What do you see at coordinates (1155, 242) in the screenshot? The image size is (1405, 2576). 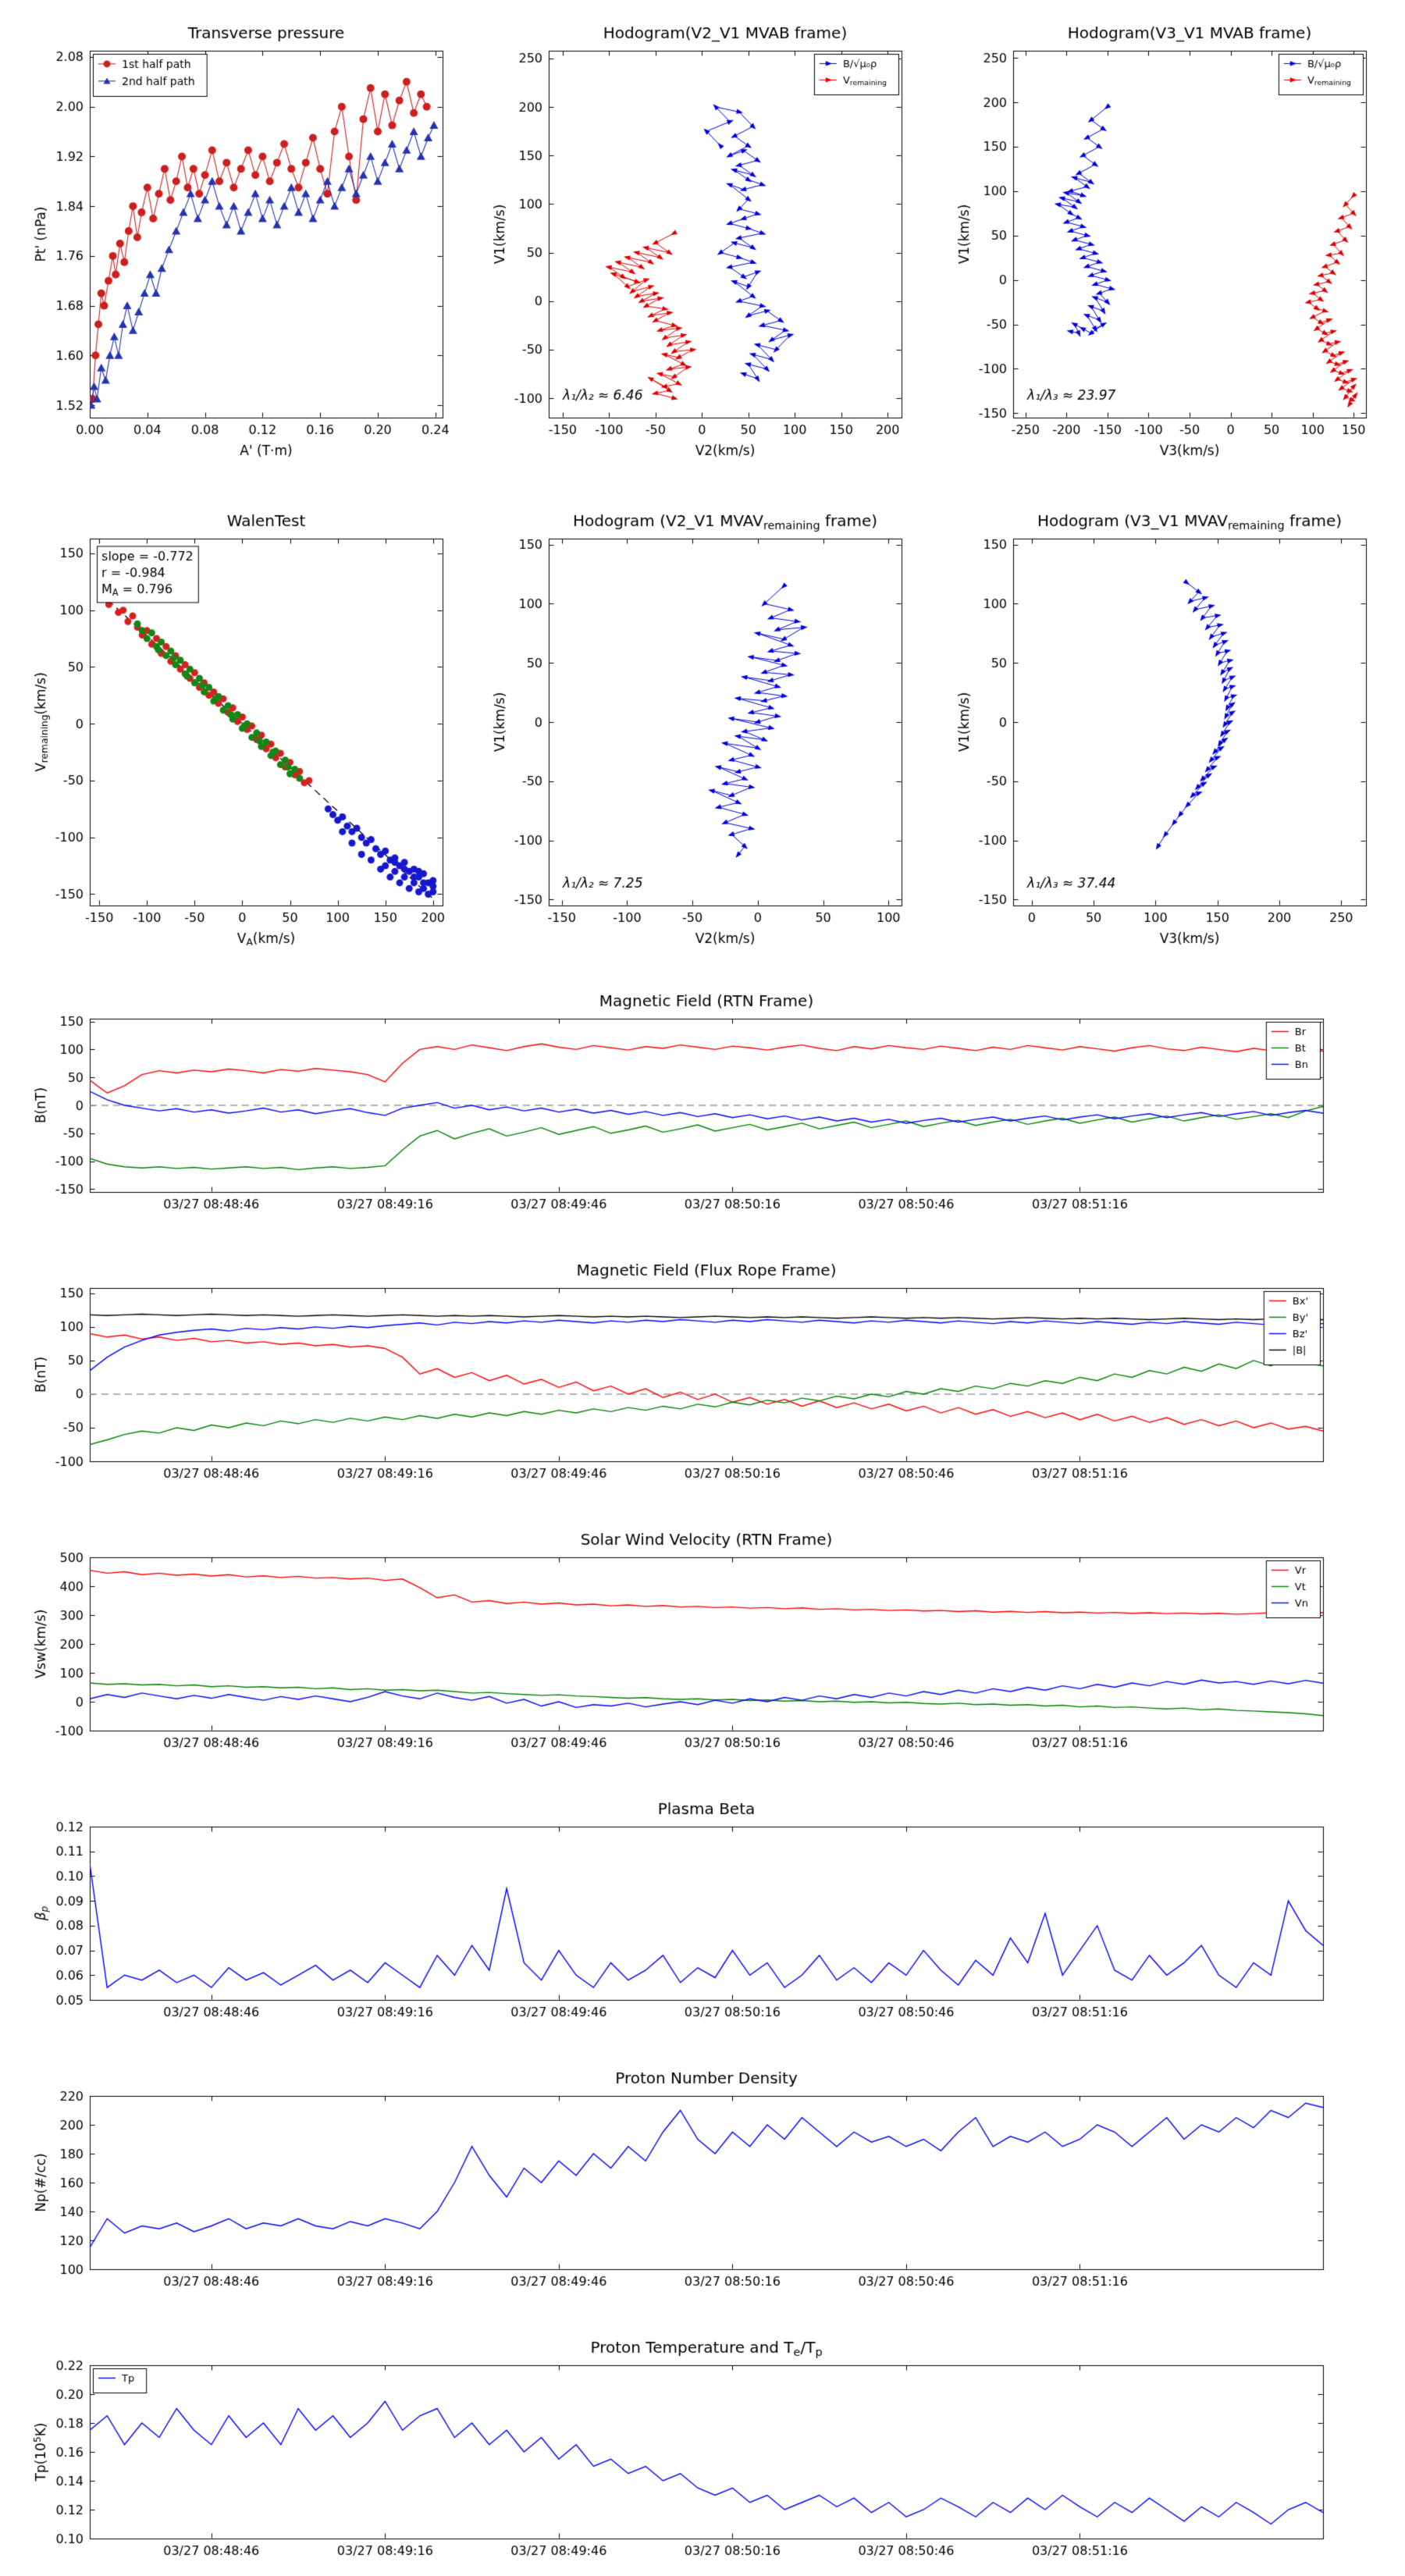 I see `chart-hodogram-v3v1-mvab` at bounding box center [1155, 242].